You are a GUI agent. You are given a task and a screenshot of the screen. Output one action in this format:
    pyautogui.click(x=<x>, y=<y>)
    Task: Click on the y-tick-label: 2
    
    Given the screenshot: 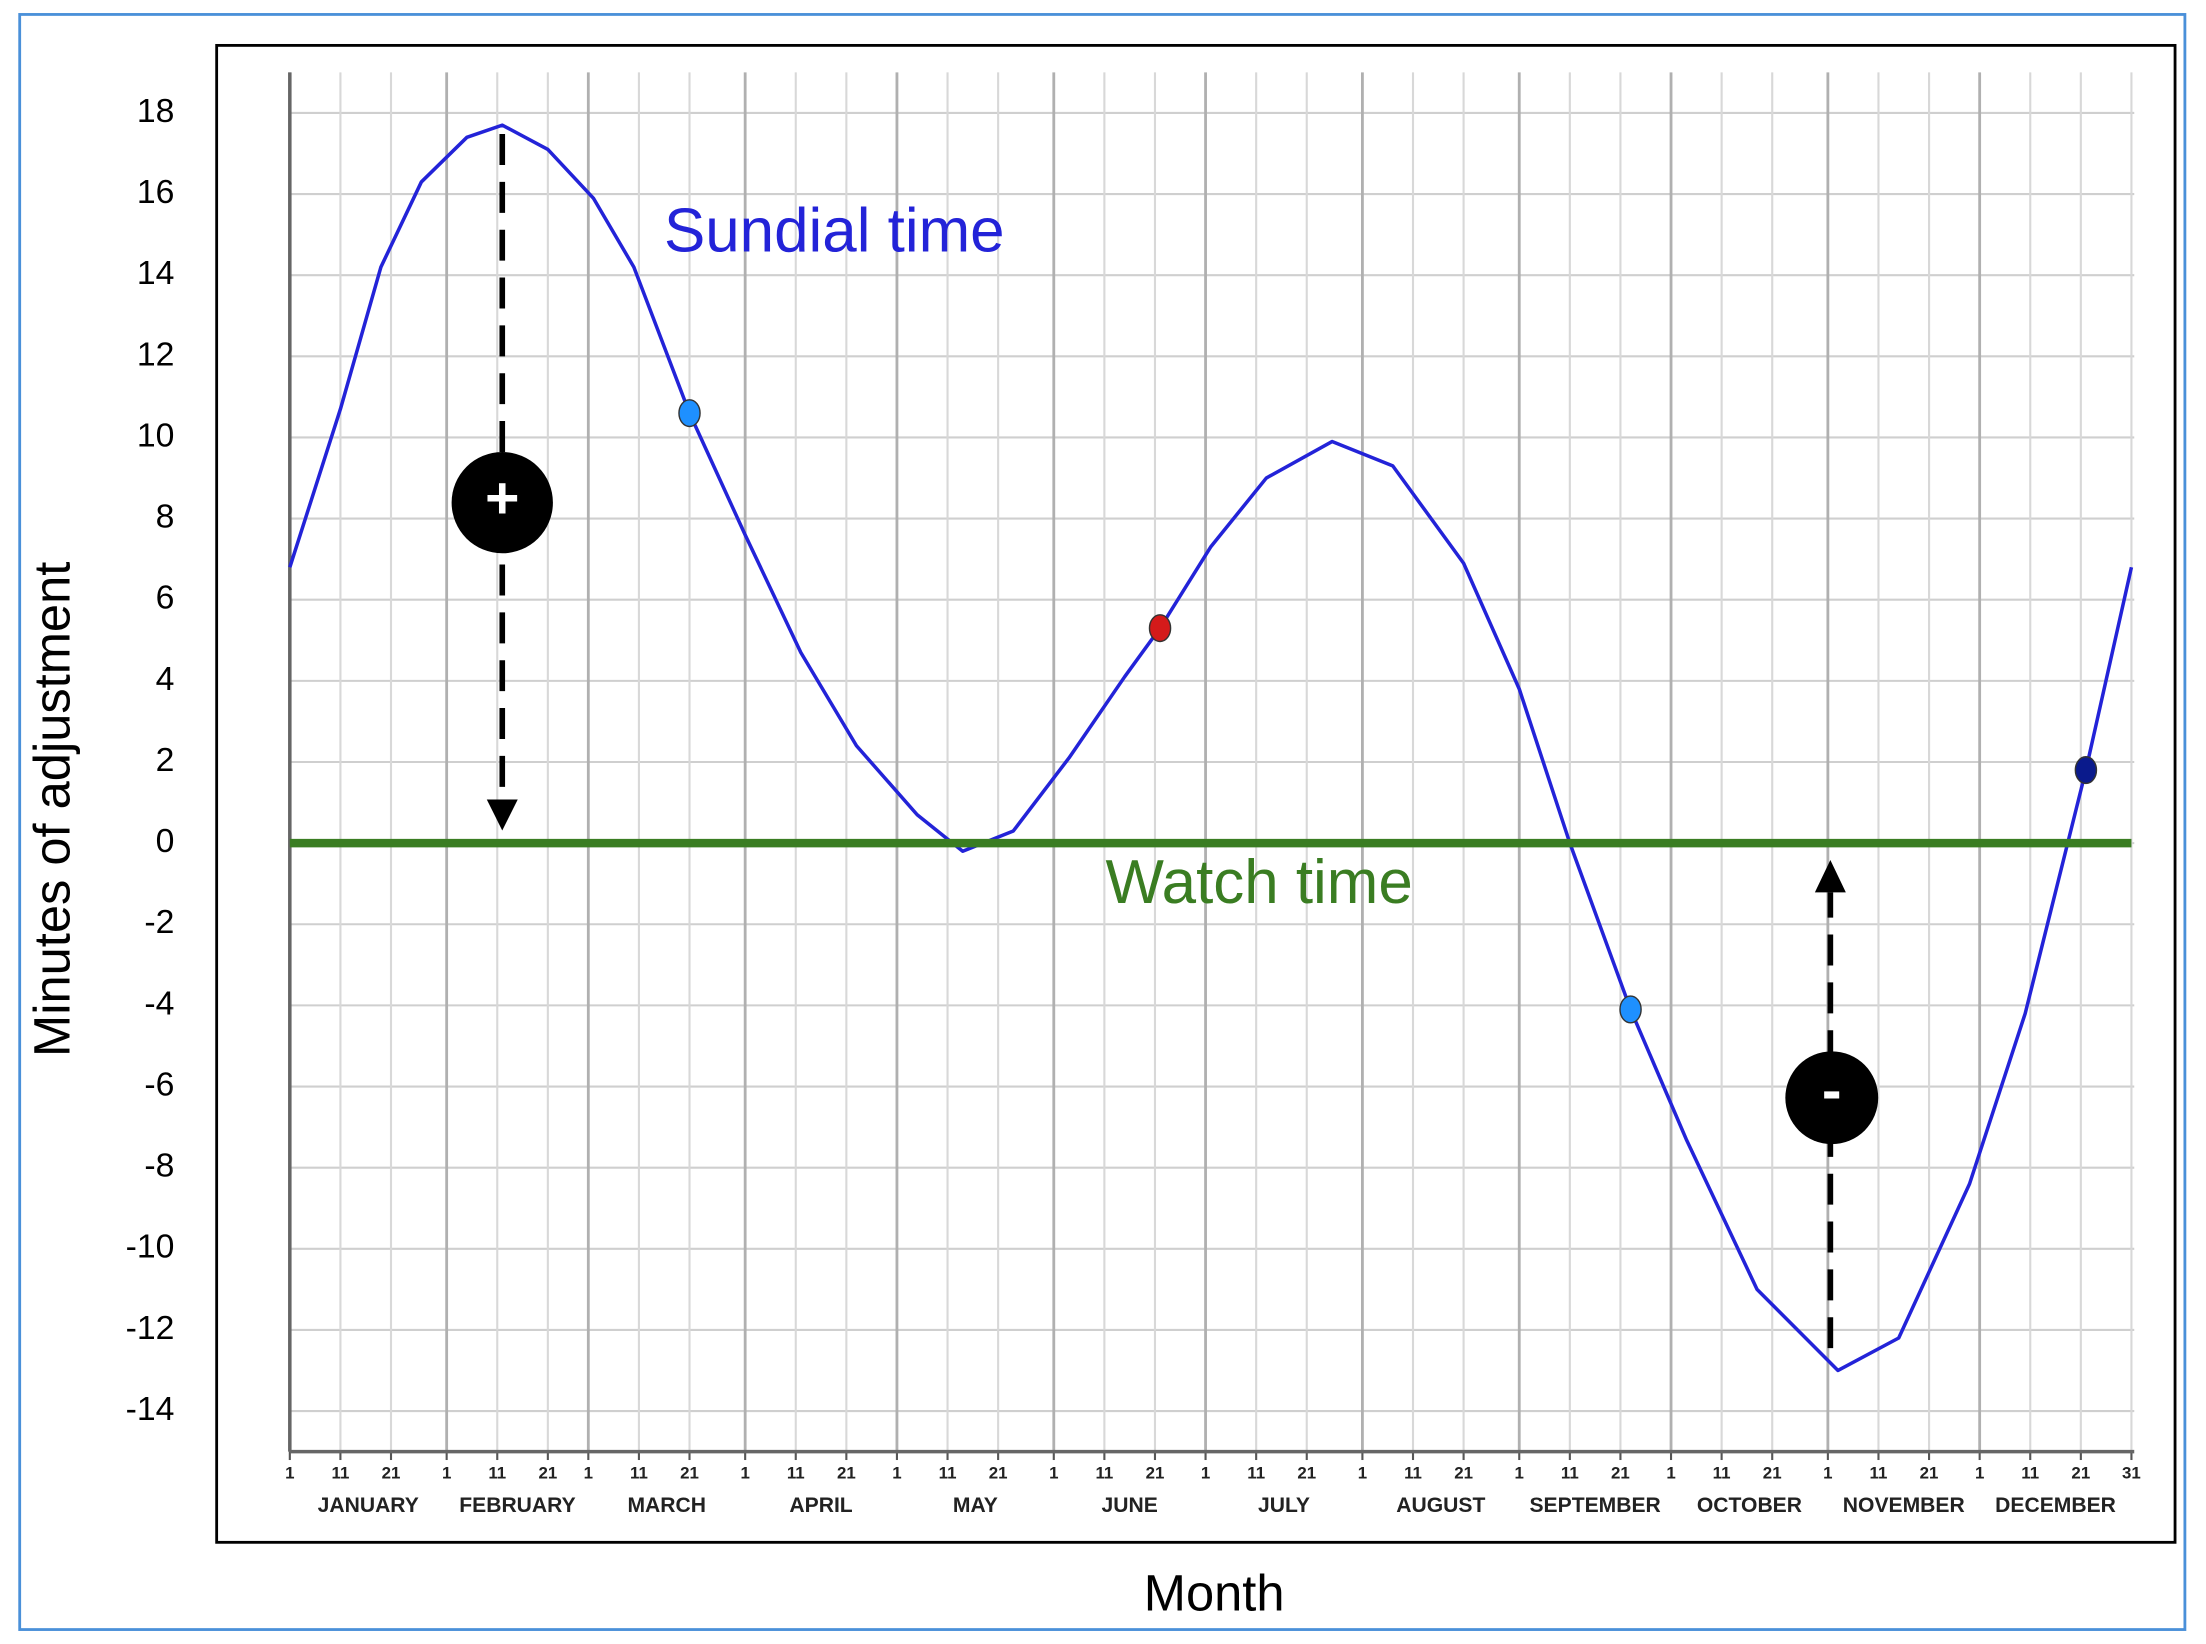 What is the action you would take?
    pyautogui.click(x=165, y=760)
    